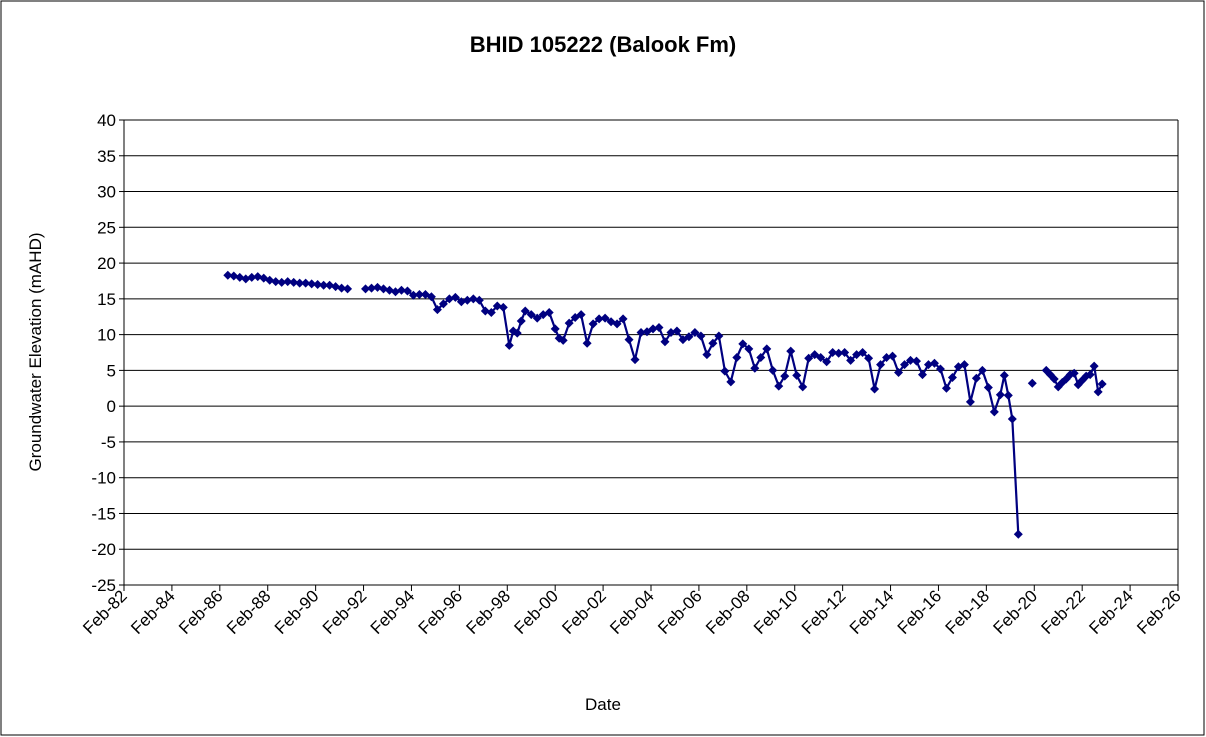 This screenshot has width=1206, height=737. I want to click on y-tick-label: 20, so click(106, 263).